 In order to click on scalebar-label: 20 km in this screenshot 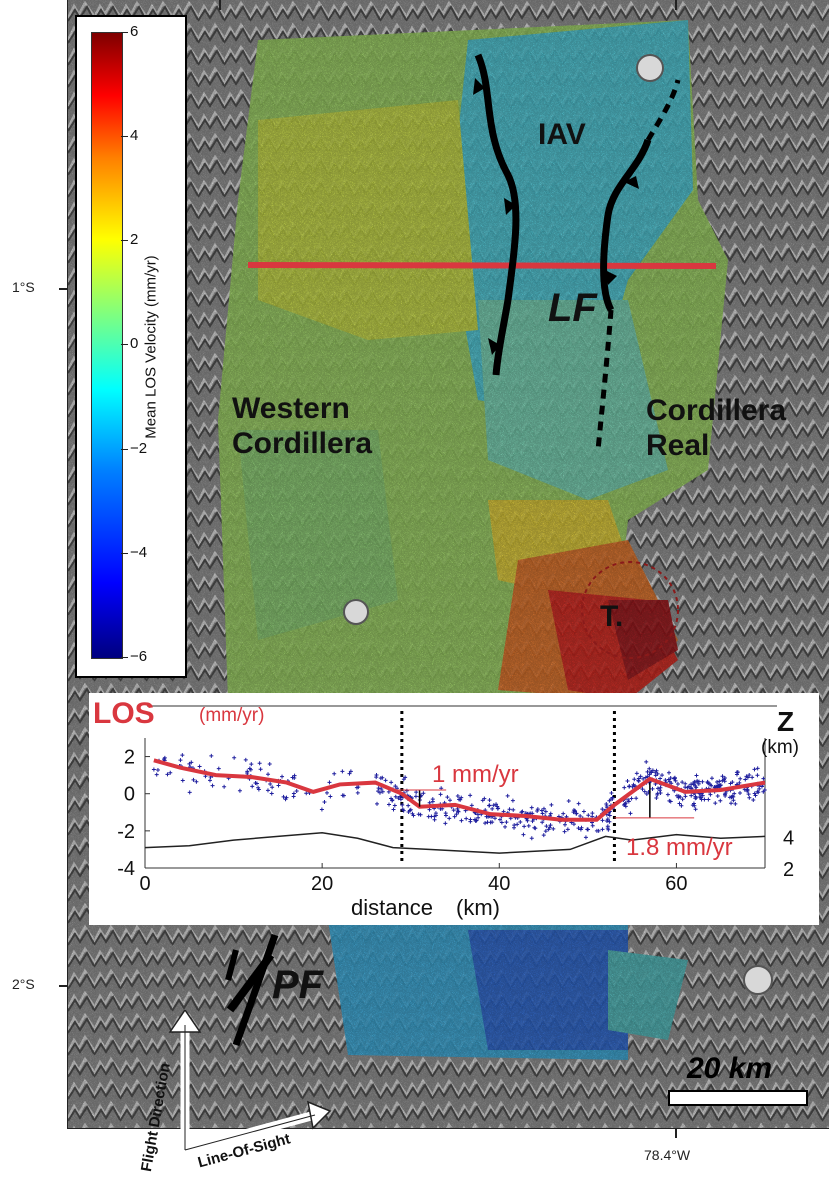, I will do `click(730, 1068)`.